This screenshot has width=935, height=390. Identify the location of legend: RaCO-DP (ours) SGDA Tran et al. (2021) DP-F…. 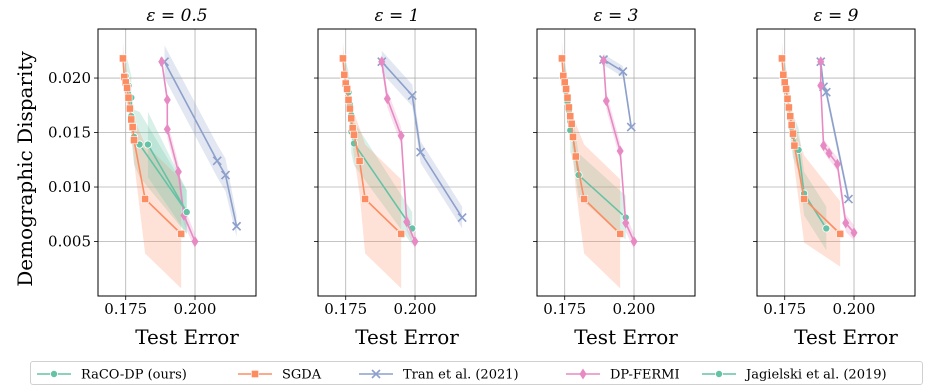
(476, 373).